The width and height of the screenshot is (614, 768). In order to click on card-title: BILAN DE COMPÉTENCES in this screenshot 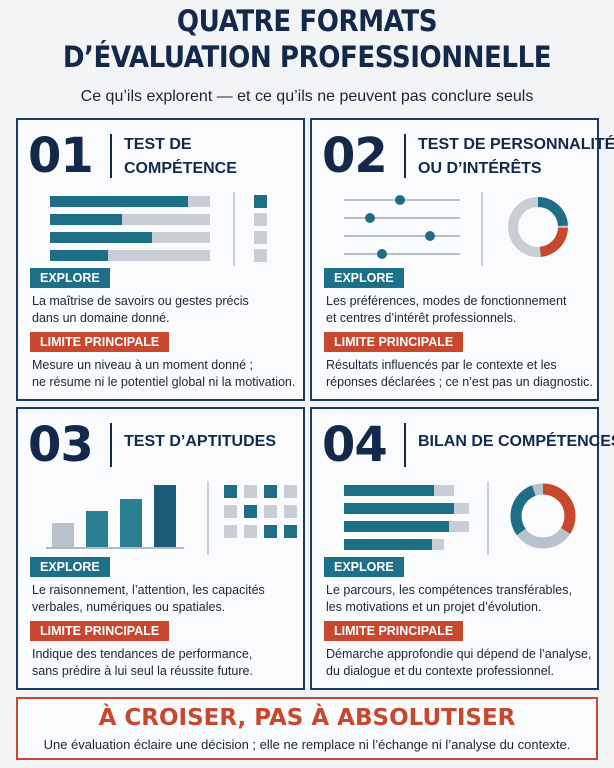, I will do `click(516, 441)`.